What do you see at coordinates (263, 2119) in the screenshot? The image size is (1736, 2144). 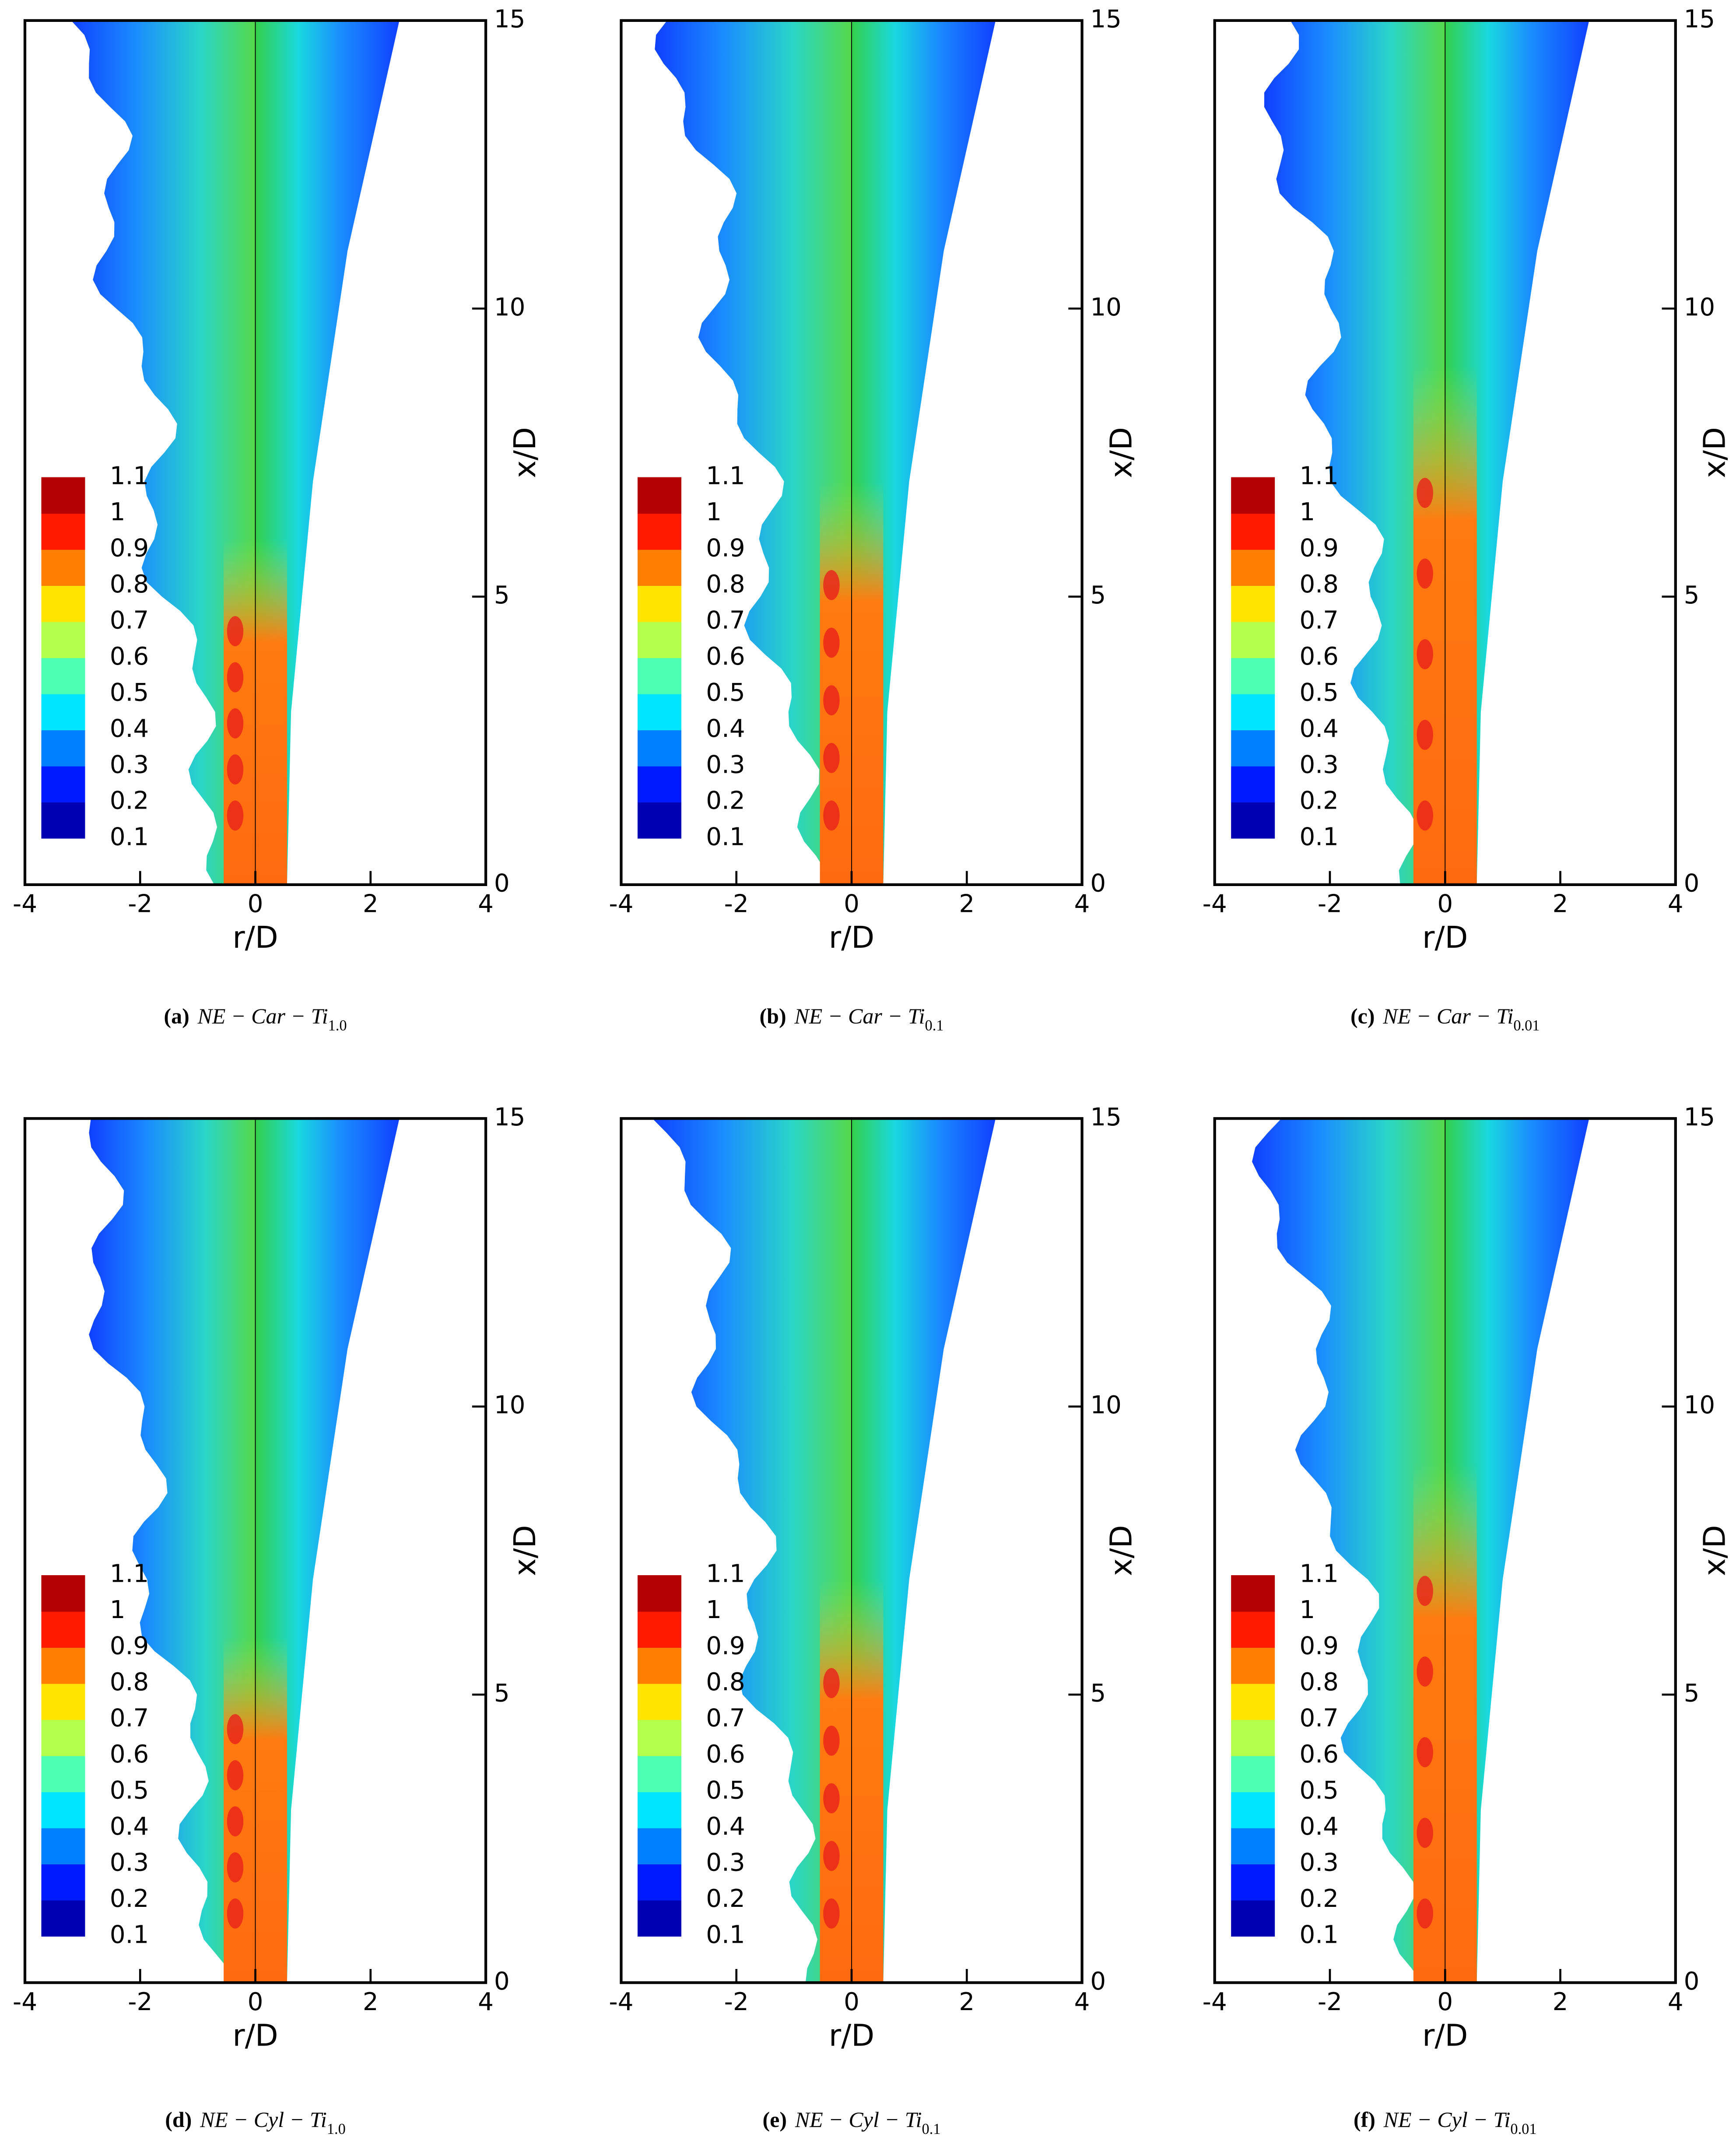 I see `caption-text: NE − Cyl − Ti` at bounding box center [263, 2119].